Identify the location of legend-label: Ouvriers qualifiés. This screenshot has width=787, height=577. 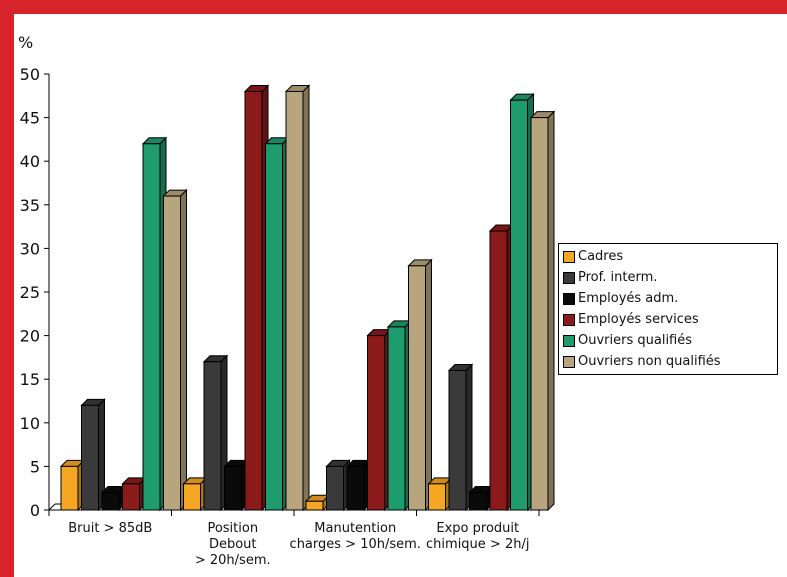
(635, 340).